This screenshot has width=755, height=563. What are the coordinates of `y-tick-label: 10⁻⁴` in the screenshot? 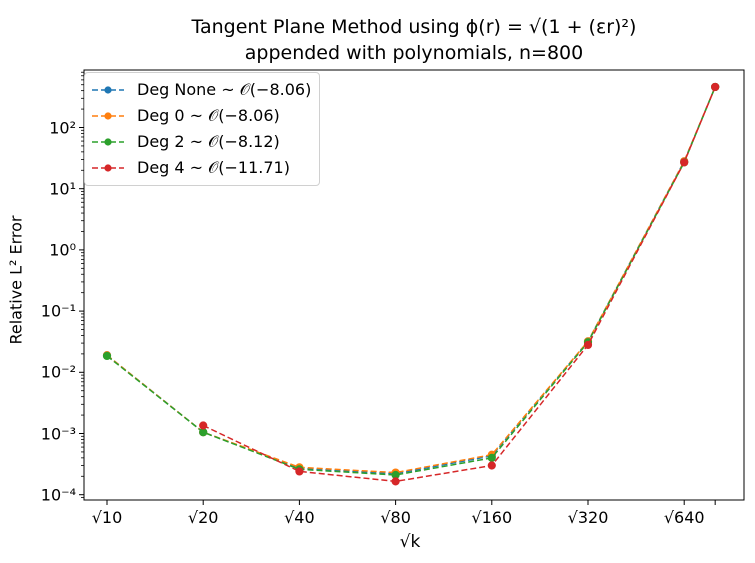 It's located at (58, 495).